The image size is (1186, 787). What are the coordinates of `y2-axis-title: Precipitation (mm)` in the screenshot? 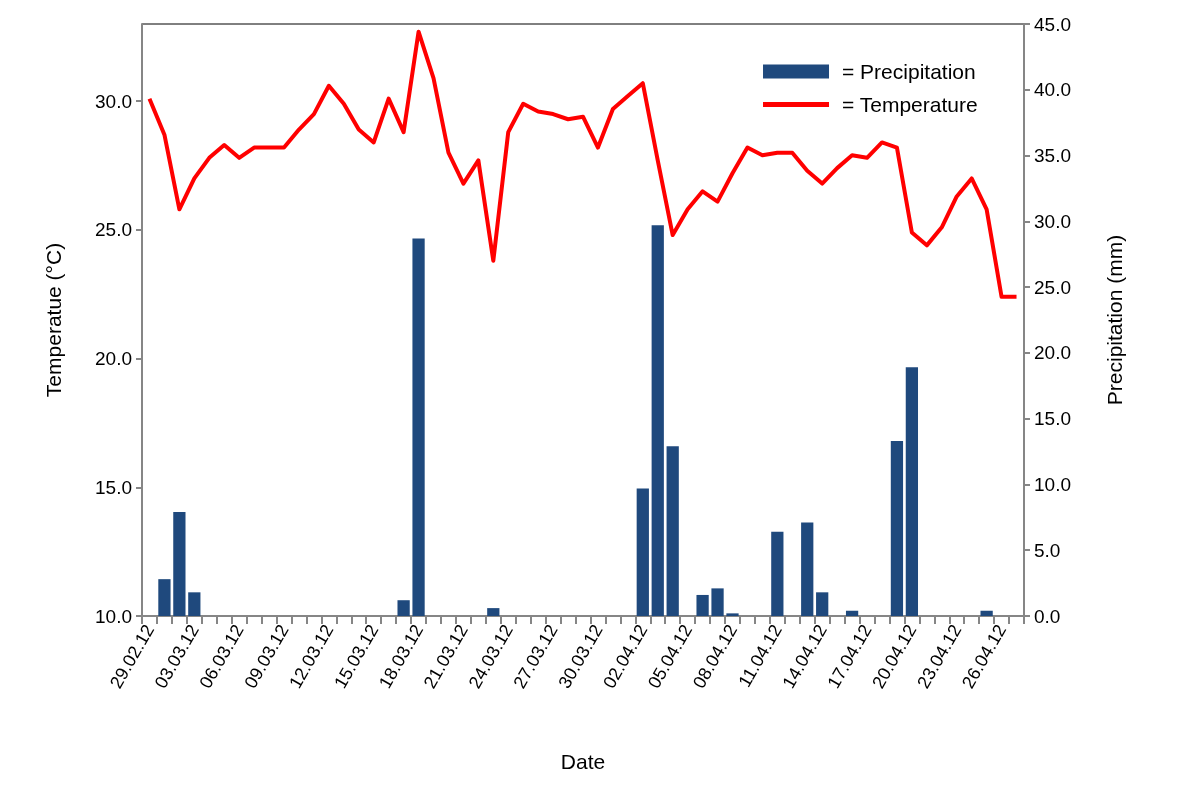 It's located at (1114, 320).